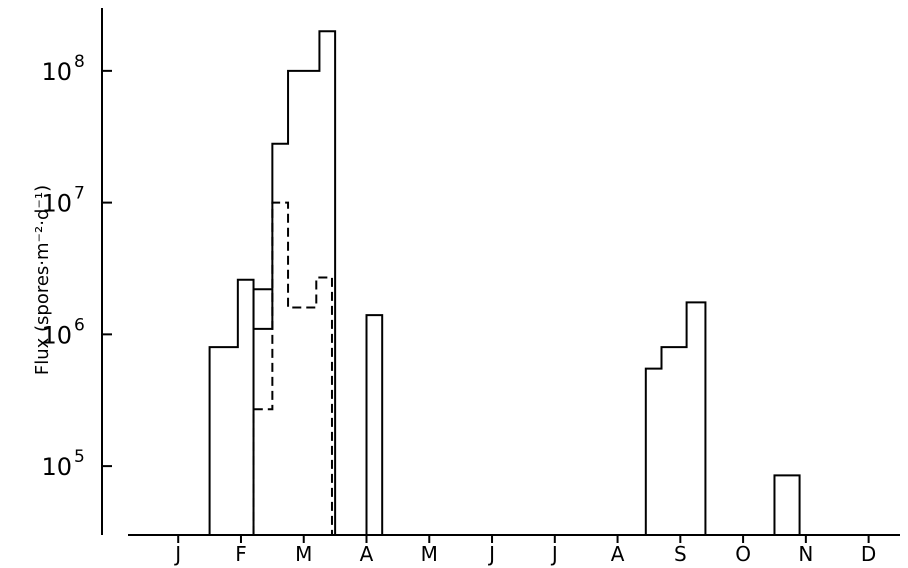 The height and width of the screenshot is (568, 908). Describe the element at coordinates (680, 554) in the screenshot. I see `x-tick-label: S` at that location.